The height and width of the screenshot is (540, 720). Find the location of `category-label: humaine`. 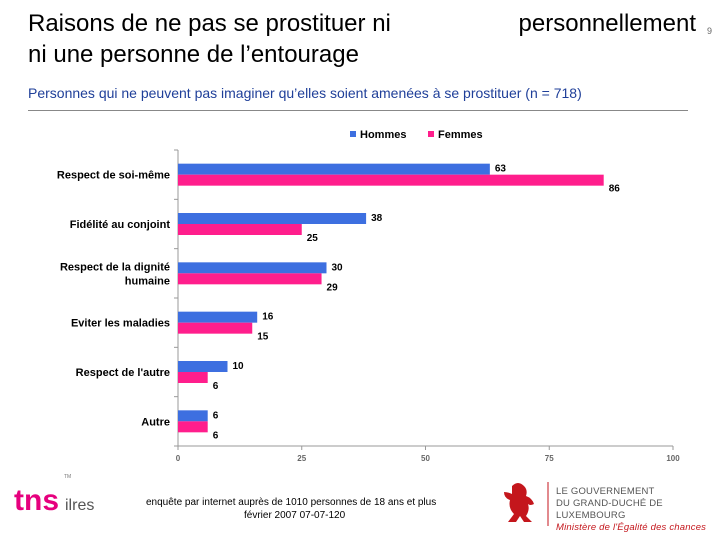

category-label: humaine is located at coordinates (147, 281).